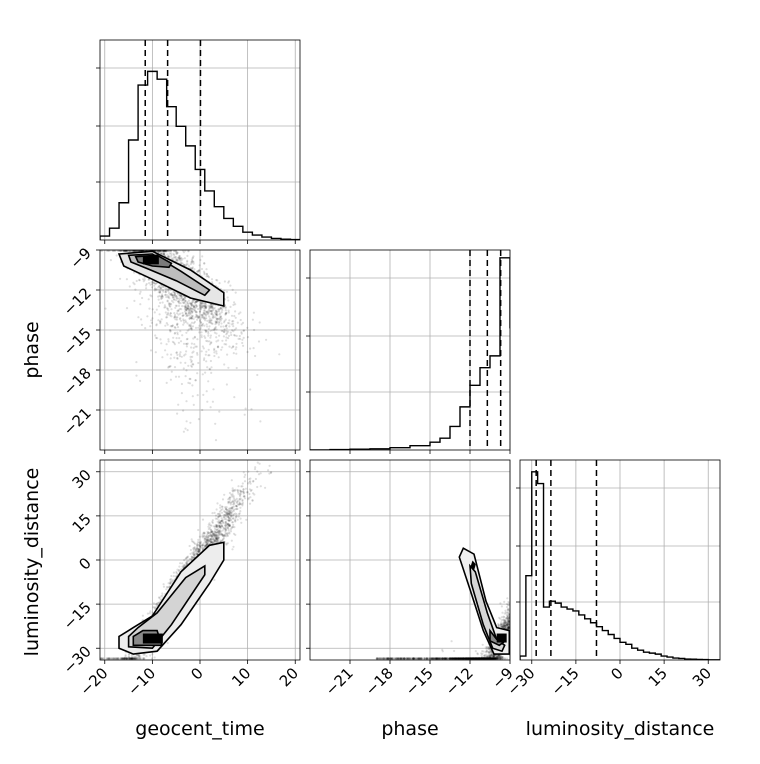 The height and width of the screenshot is (764, 760). What do you see at coordinates (620, 729) in the screenshot?
I see `xlabel-luminosity-distance: luminosity_distance` at bounding box center [620, 729].